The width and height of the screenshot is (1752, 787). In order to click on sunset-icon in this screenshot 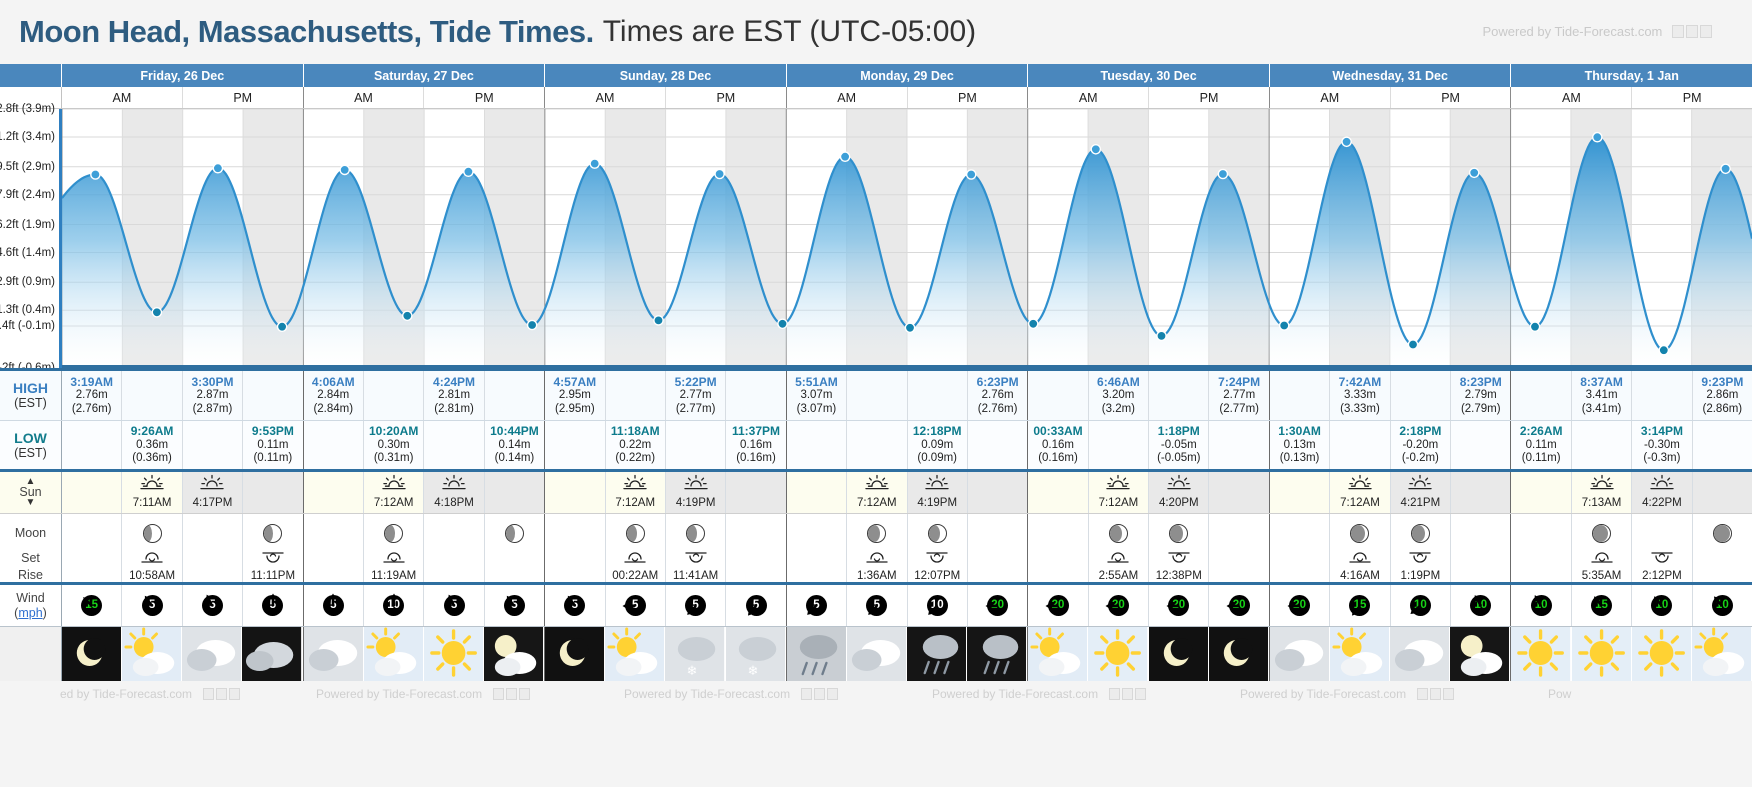, I will do `click(937, 482)`.